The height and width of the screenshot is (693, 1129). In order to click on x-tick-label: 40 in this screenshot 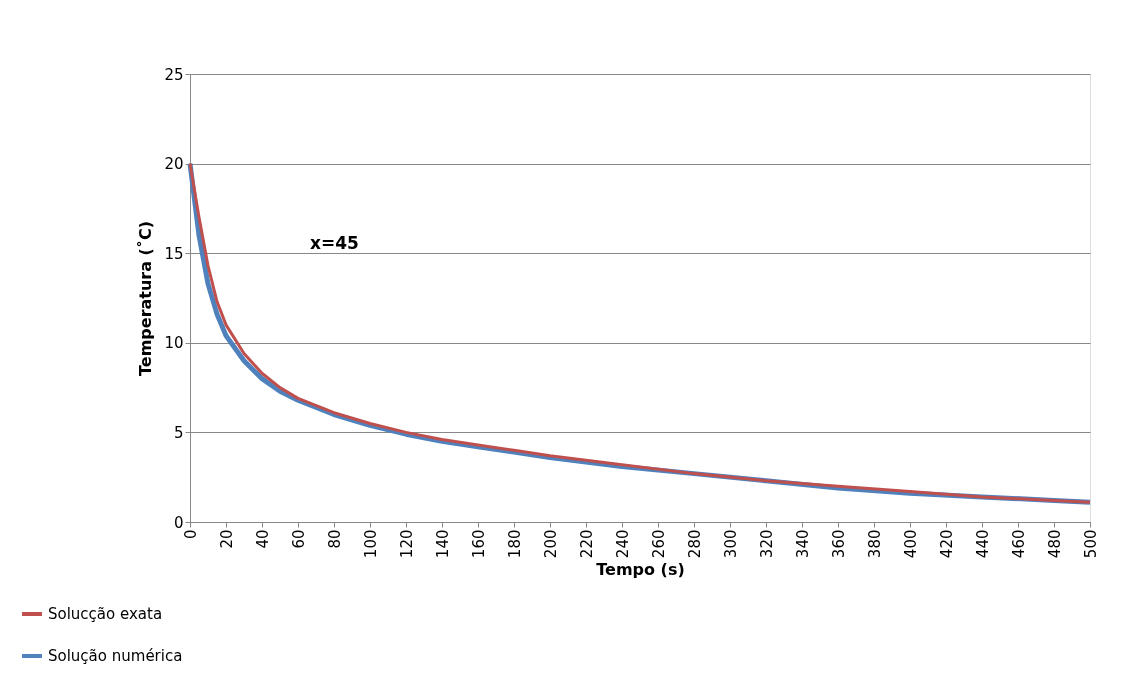, I will do `click(262, 539)`.